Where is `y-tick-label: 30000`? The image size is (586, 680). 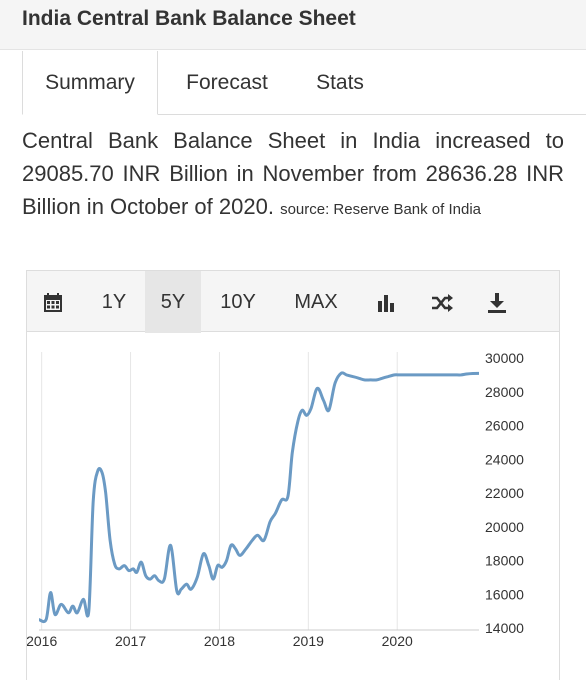
y-tick-label: 30000 is located at coordinates (504, 358).